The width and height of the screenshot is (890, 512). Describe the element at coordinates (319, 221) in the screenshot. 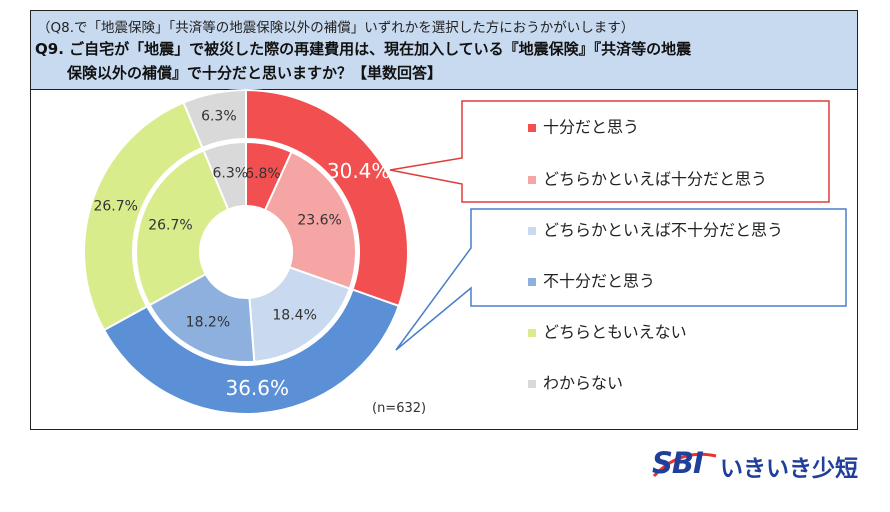

I see `inner-ring-label-1: 23.6%` at that location.